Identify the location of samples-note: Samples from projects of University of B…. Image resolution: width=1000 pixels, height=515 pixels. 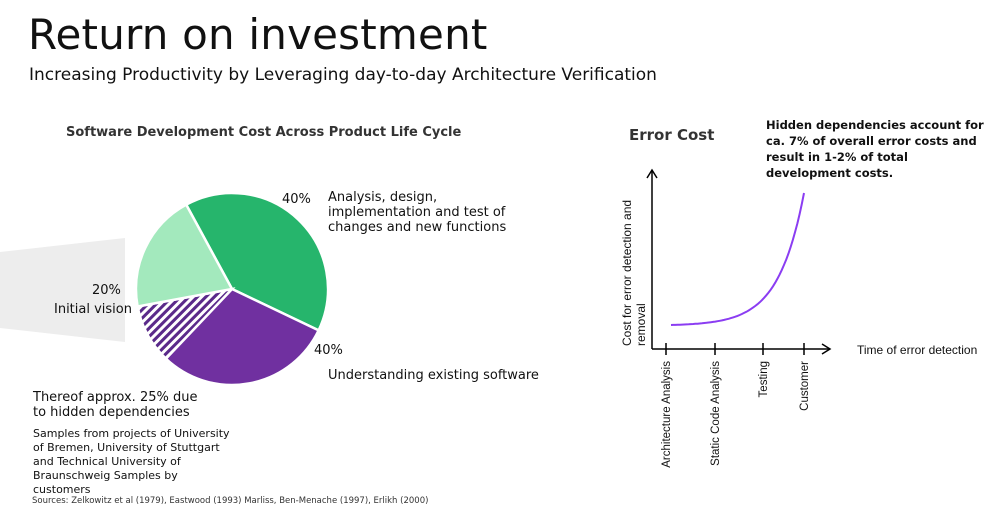
(131, 461).